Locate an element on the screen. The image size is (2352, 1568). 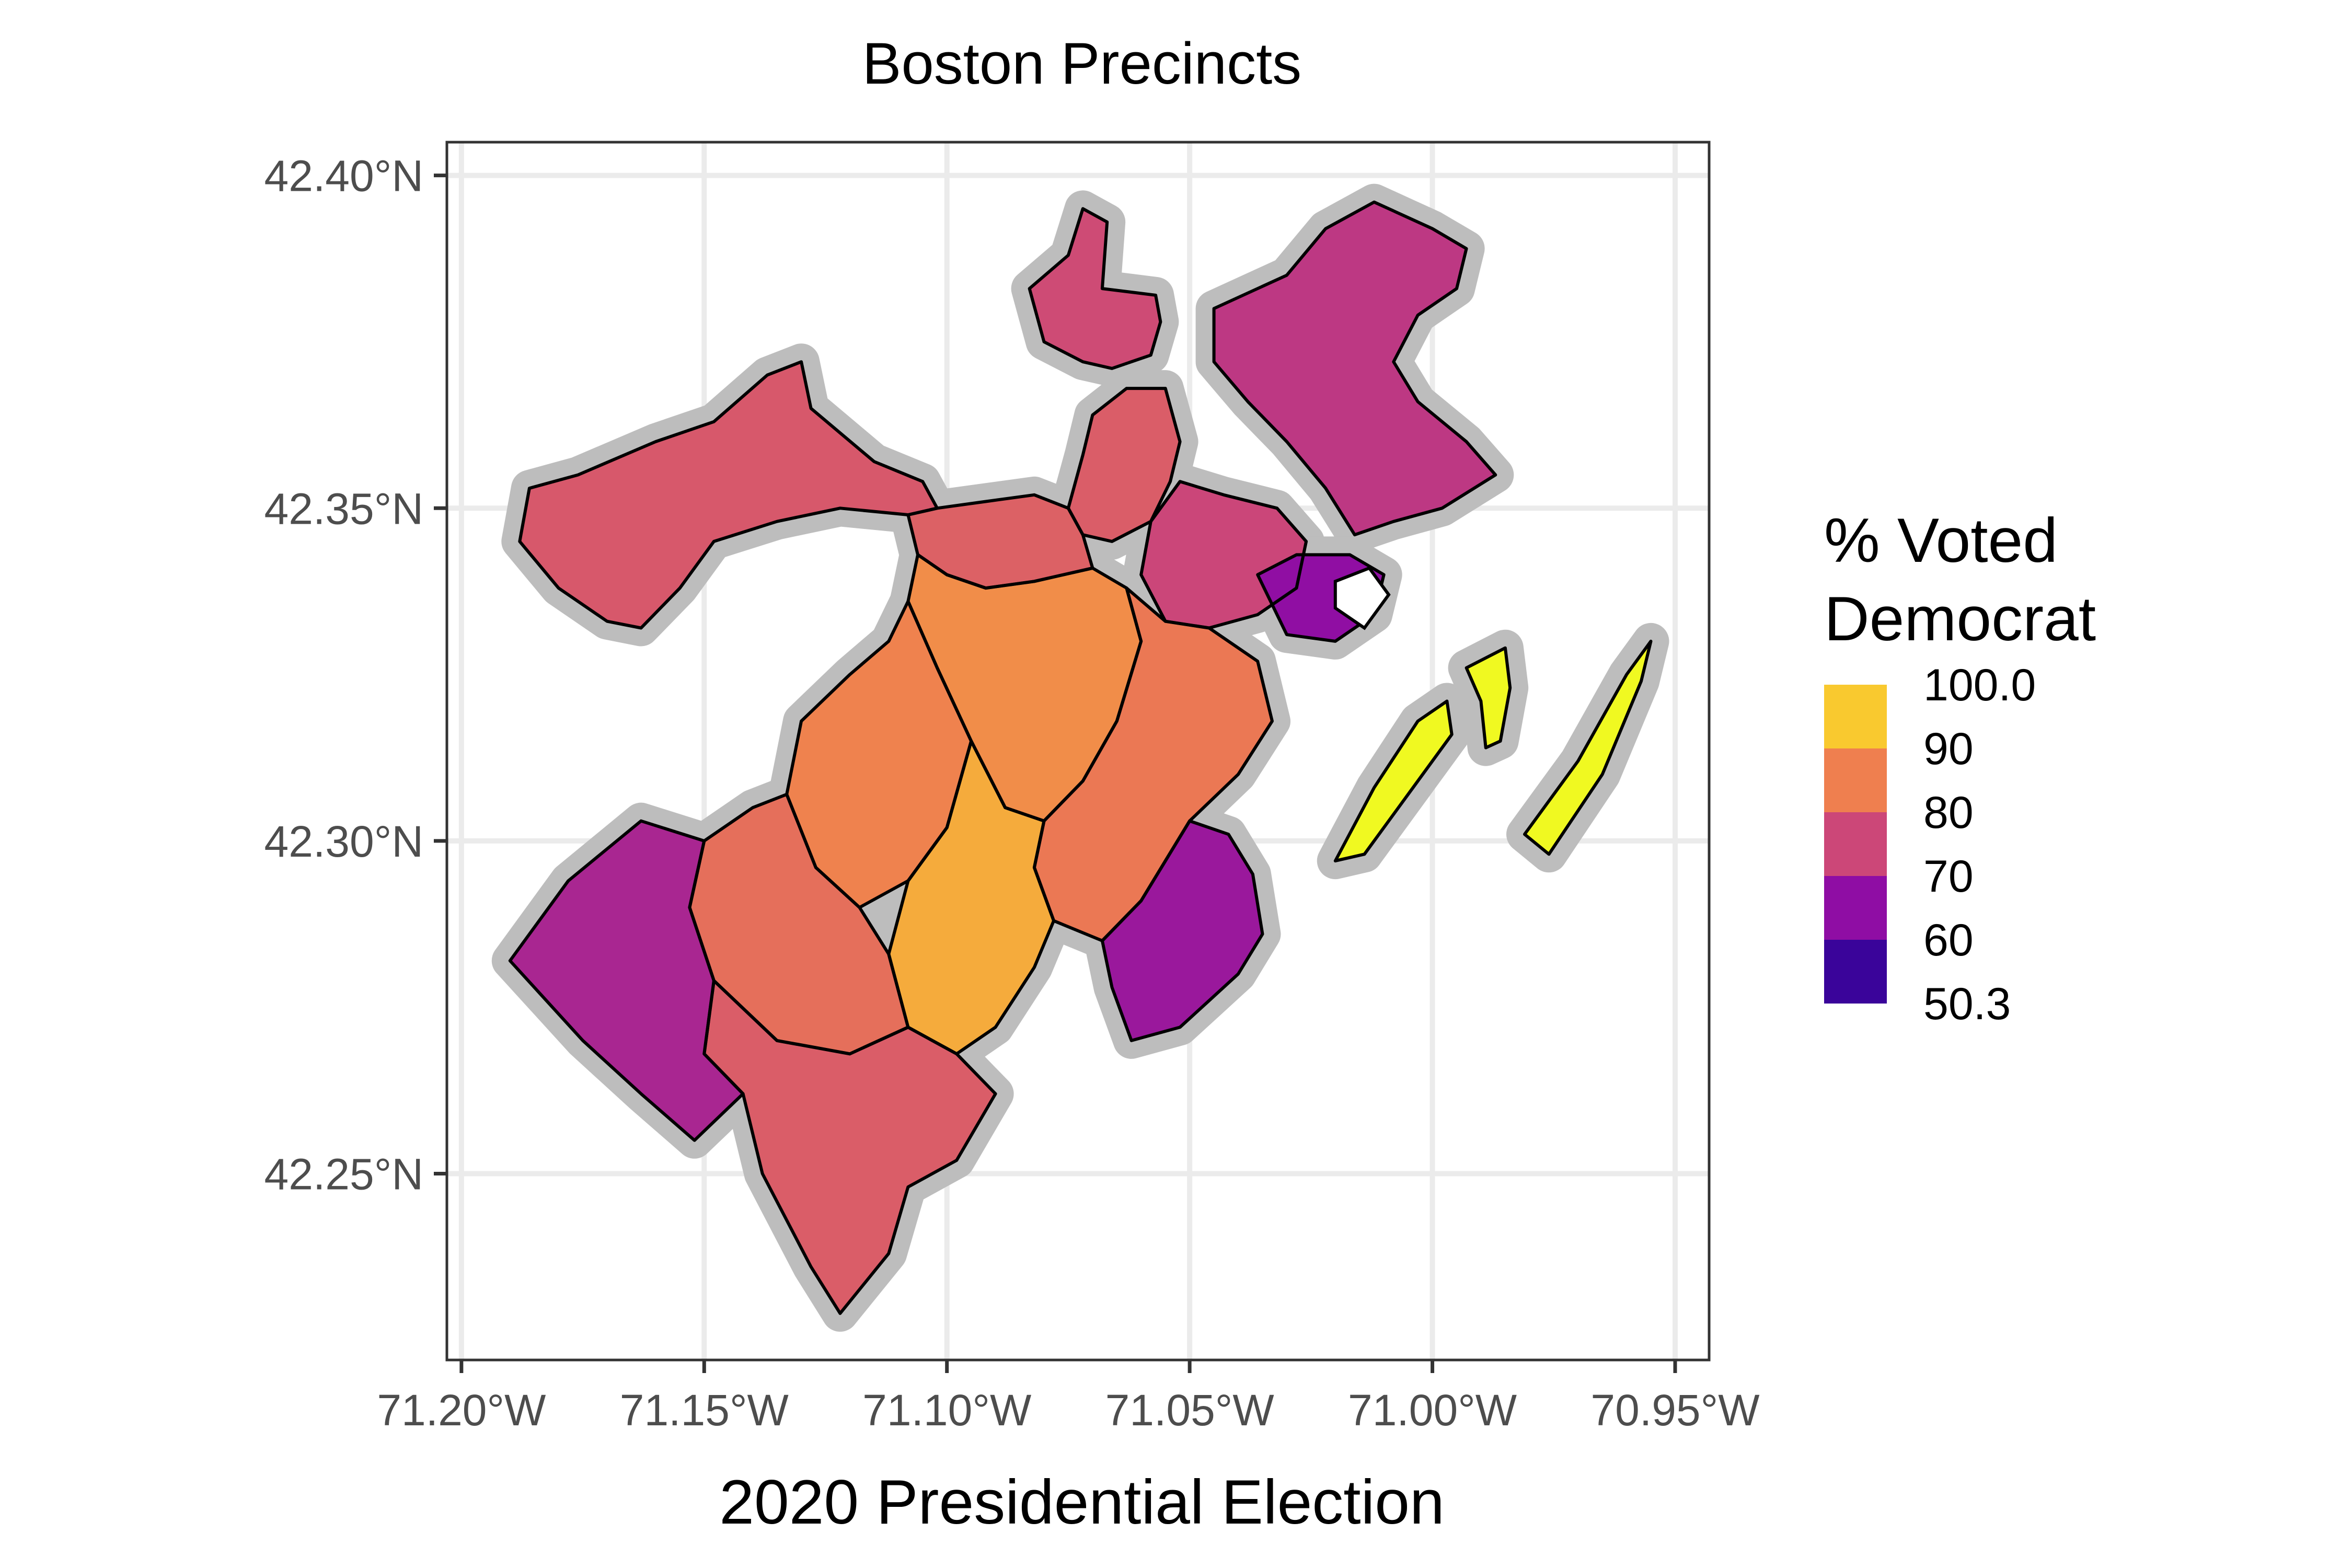
x-tick-label: 70.95°W is located at coordinates (1674, 1410).